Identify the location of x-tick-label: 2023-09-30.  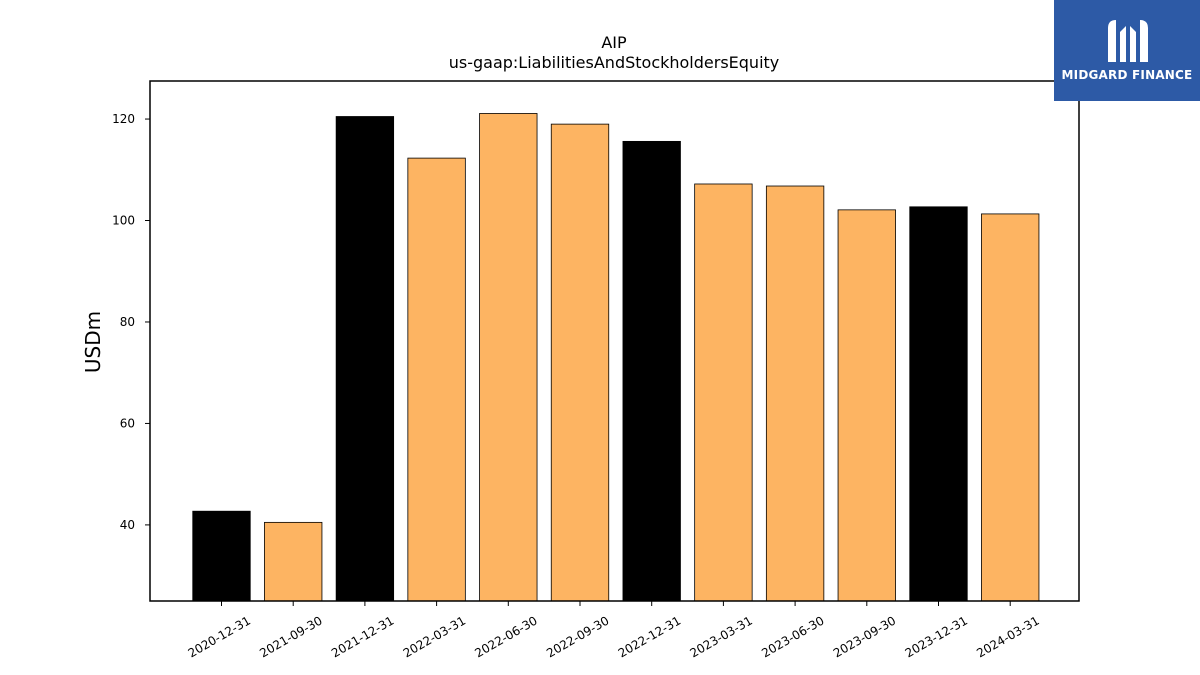
(864, 636).